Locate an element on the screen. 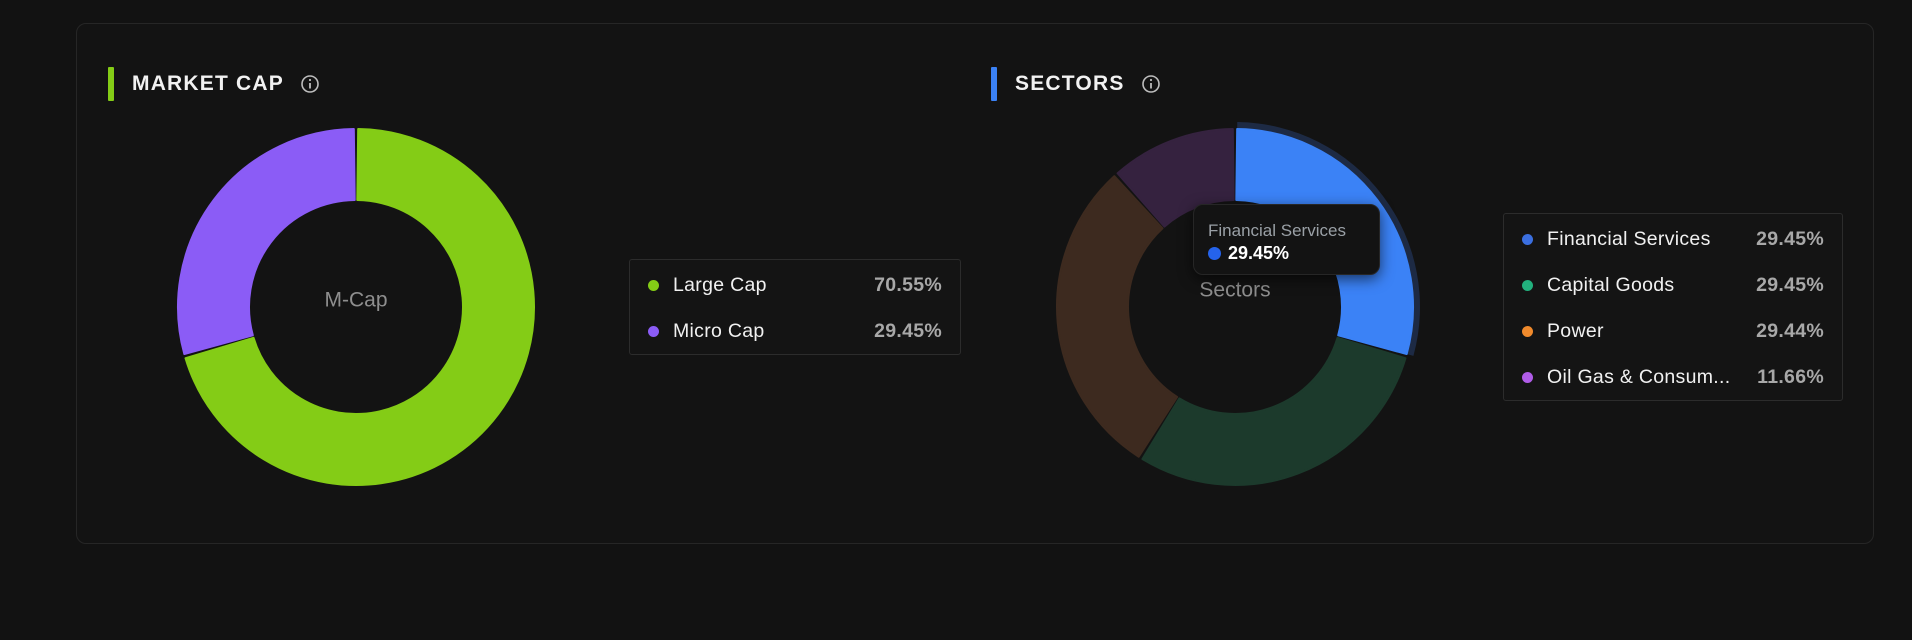 This screenshot has height=640, width=1912. market-cap-donut-chart: M-Cap is located at coordinates (356, 307).